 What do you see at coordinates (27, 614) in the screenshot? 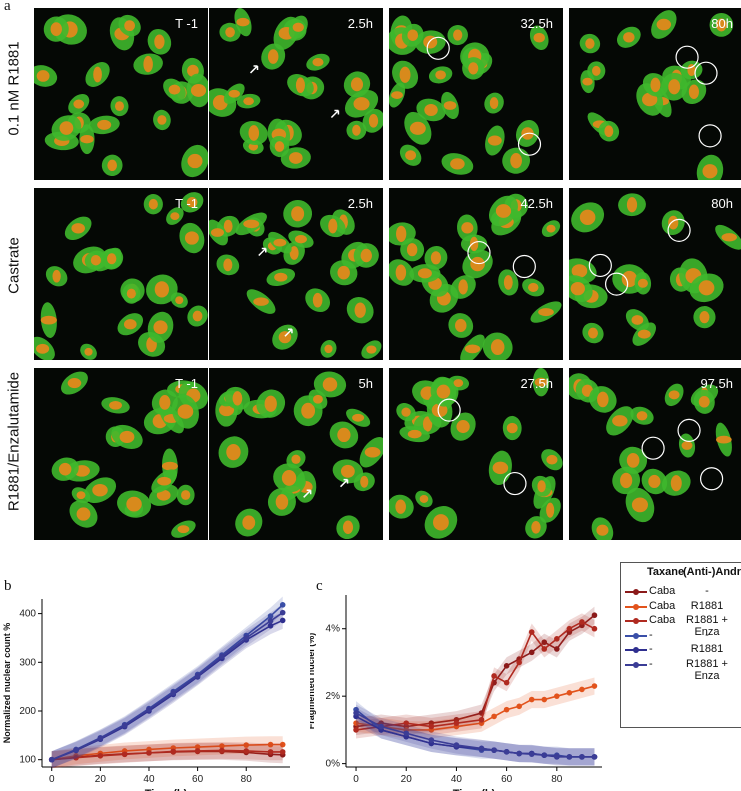
I see `y-tick-label: 400` at bounding box center [27, 614].